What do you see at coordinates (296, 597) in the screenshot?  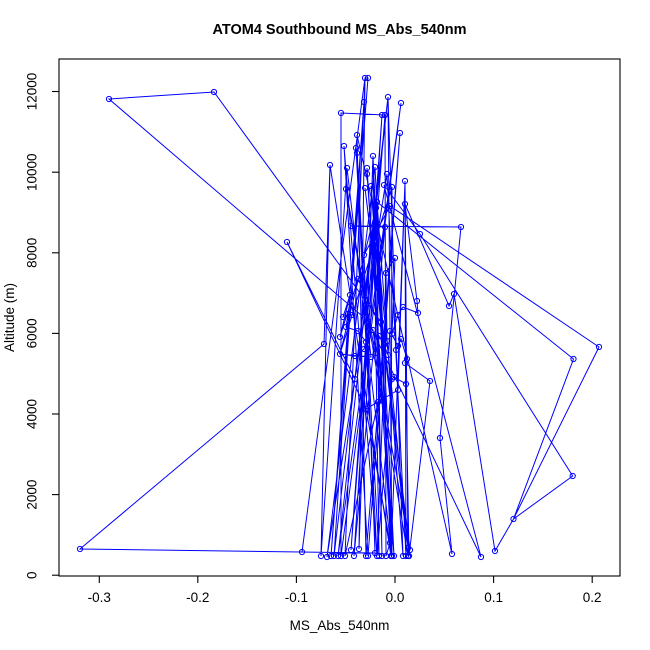 I see `svg-text: -0.1` at bounding box center [296, 597].